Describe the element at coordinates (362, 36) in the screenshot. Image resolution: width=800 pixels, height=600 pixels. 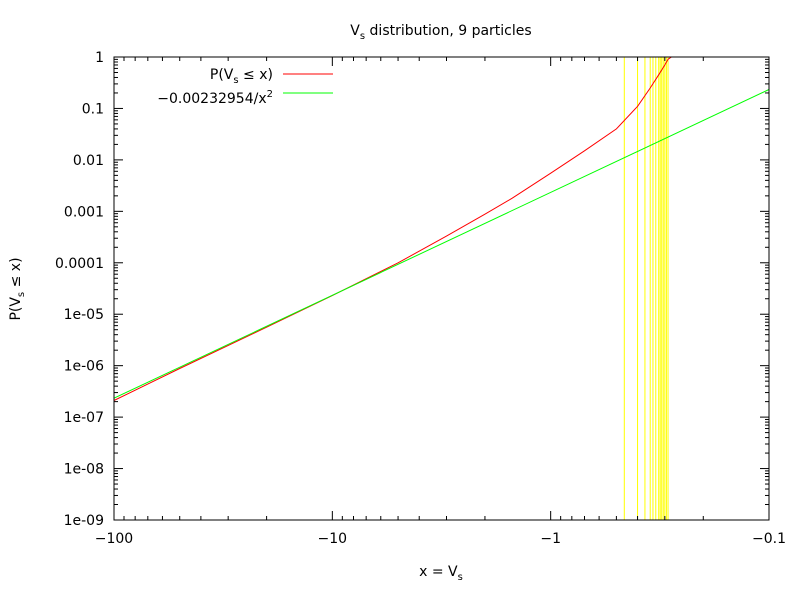
I see `chart-title-sub: s` at that location.